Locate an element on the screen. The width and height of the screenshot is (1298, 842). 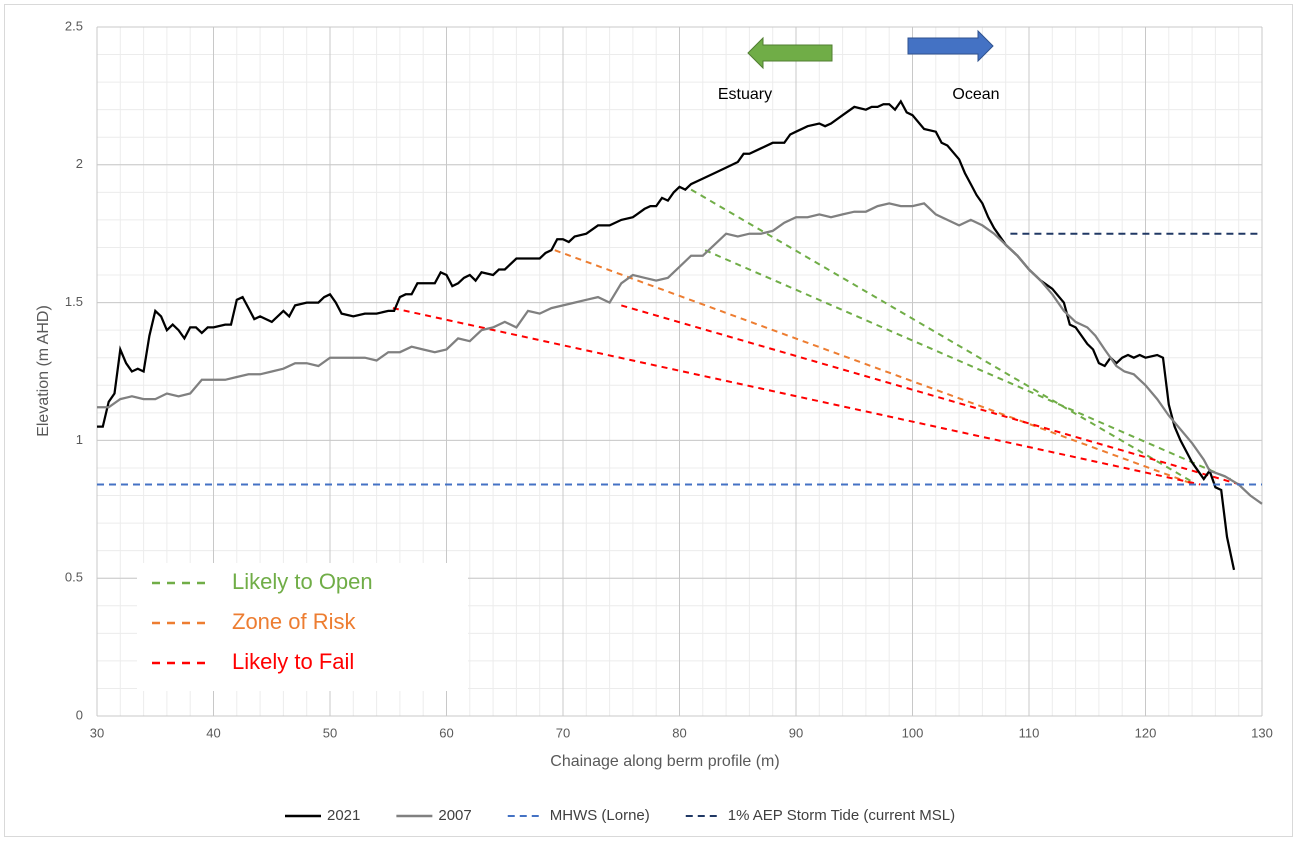
legend-label: Likely to Open is located at coordinates (302, 581).